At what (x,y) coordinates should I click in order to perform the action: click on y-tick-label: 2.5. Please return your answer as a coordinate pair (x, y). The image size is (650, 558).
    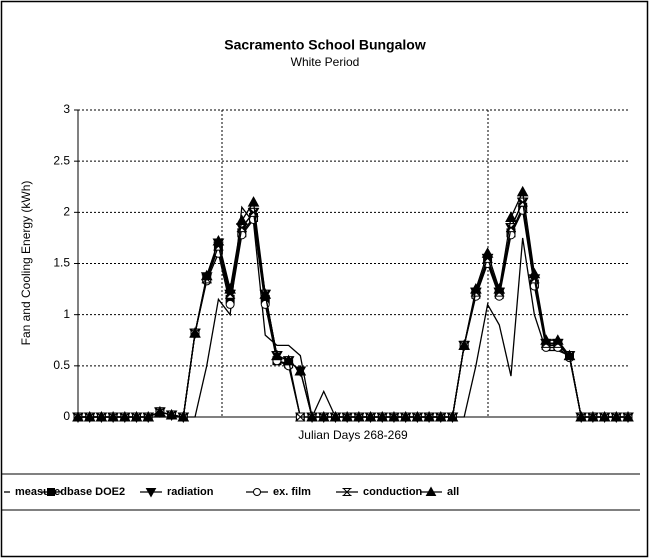
    Looking at the image, I should click on (61, 160).